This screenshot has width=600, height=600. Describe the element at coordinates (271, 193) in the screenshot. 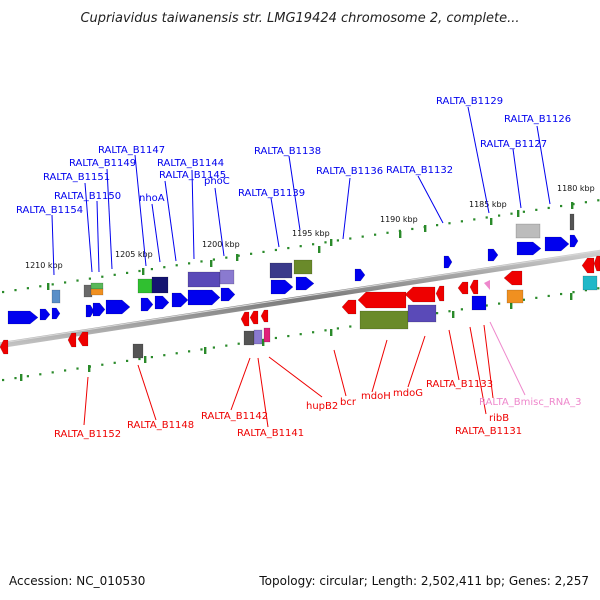

I see `gene-label: RALTA_B1139` at that location.